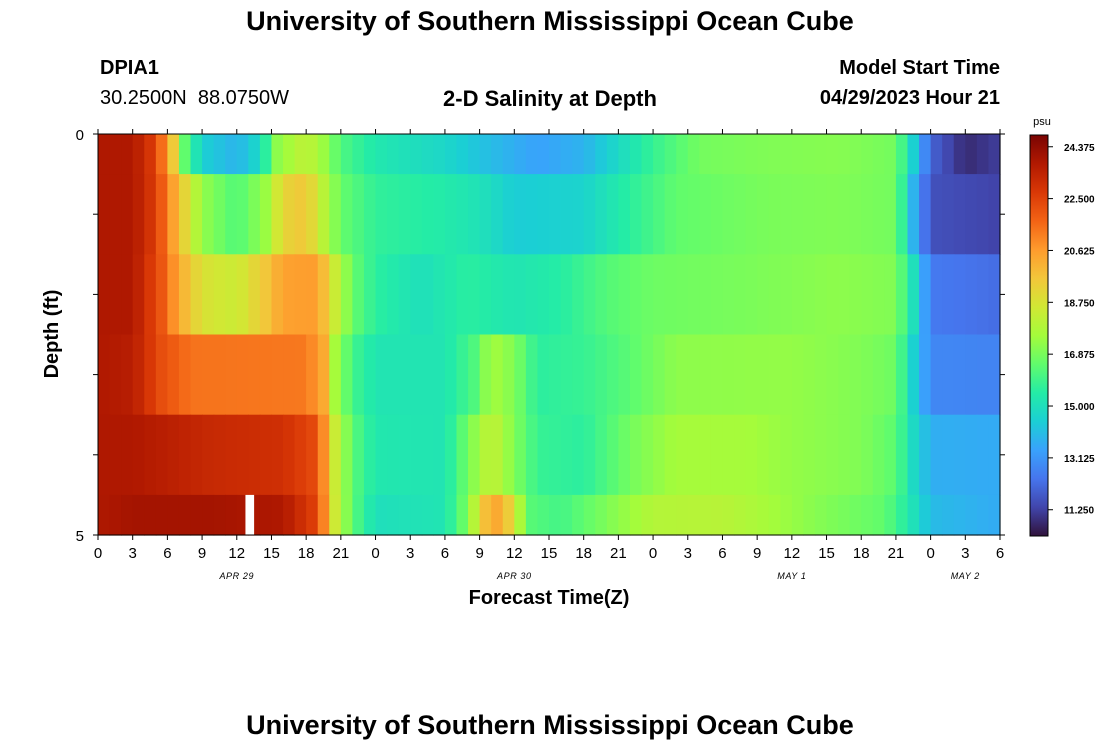  What do you see at coordinates (1079, 459) in the screenshot?
I see `colorbar-tick-label: 13.125` at bounding box center [1079, 459].